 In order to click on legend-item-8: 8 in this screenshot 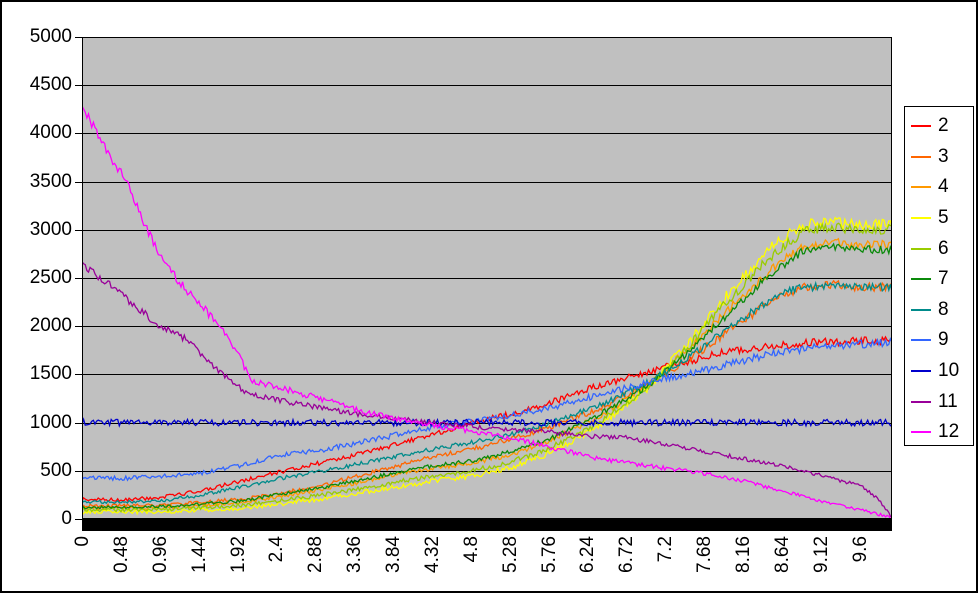, I will do `click(939, 310)`.